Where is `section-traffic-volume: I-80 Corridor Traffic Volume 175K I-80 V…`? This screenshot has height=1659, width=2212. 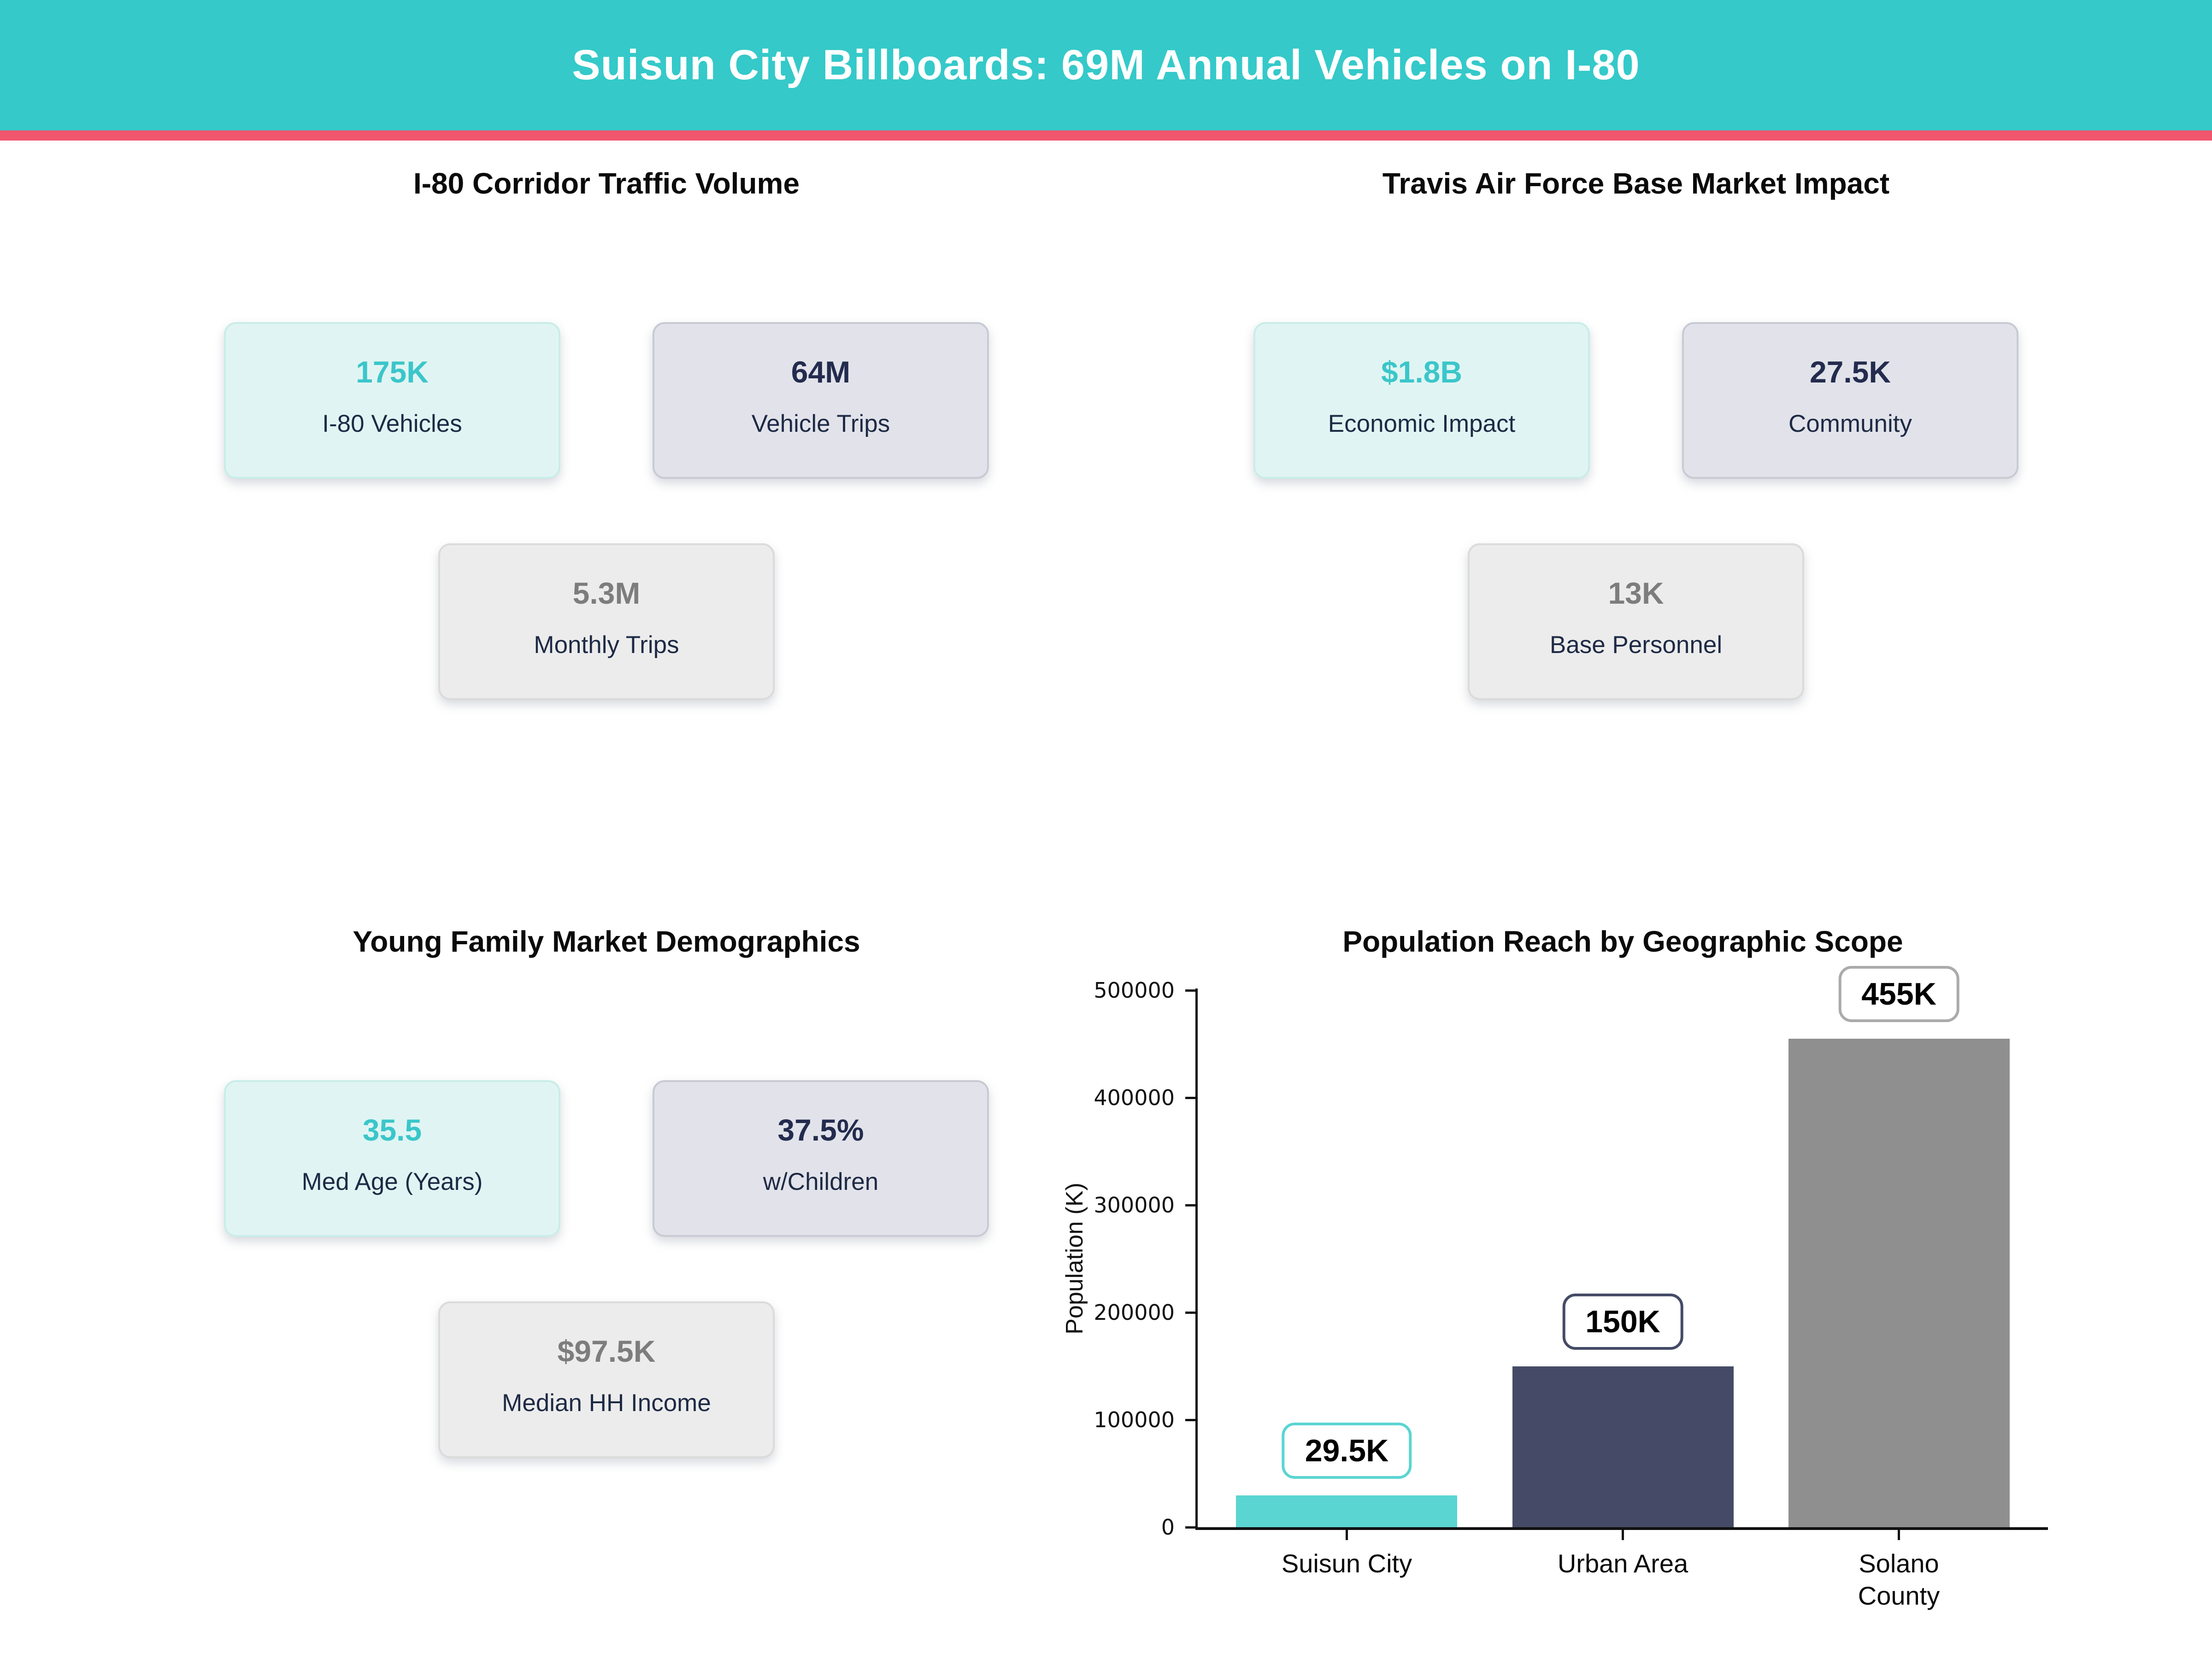 section-traffic-volume: I-80 Corridor Traffic Volume 175K I-80 V… is located at coordinates (606, 420).